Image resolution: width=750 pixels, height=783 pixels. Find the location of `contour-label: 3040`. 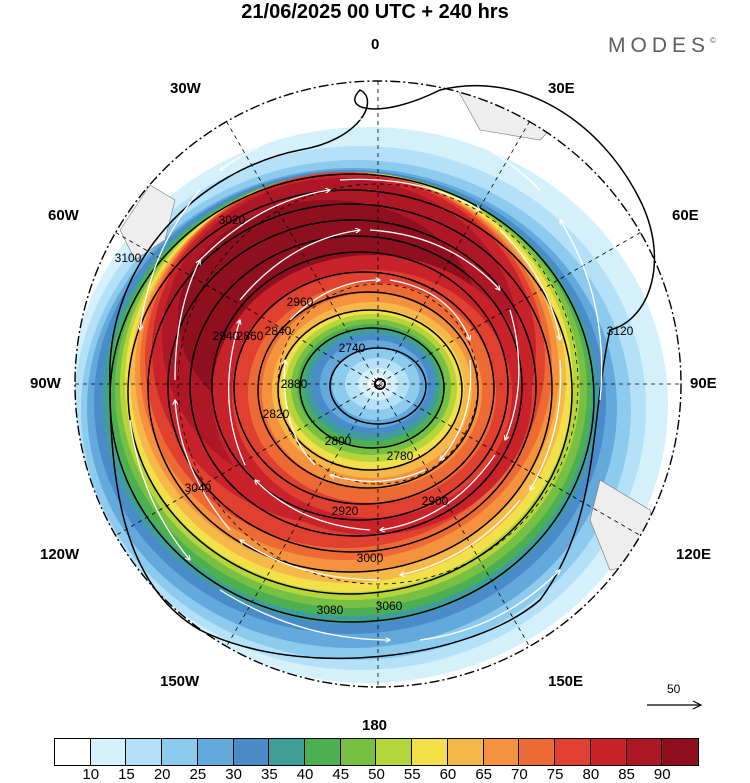

contour-label: 3040 is located at coordinates (198, 488).